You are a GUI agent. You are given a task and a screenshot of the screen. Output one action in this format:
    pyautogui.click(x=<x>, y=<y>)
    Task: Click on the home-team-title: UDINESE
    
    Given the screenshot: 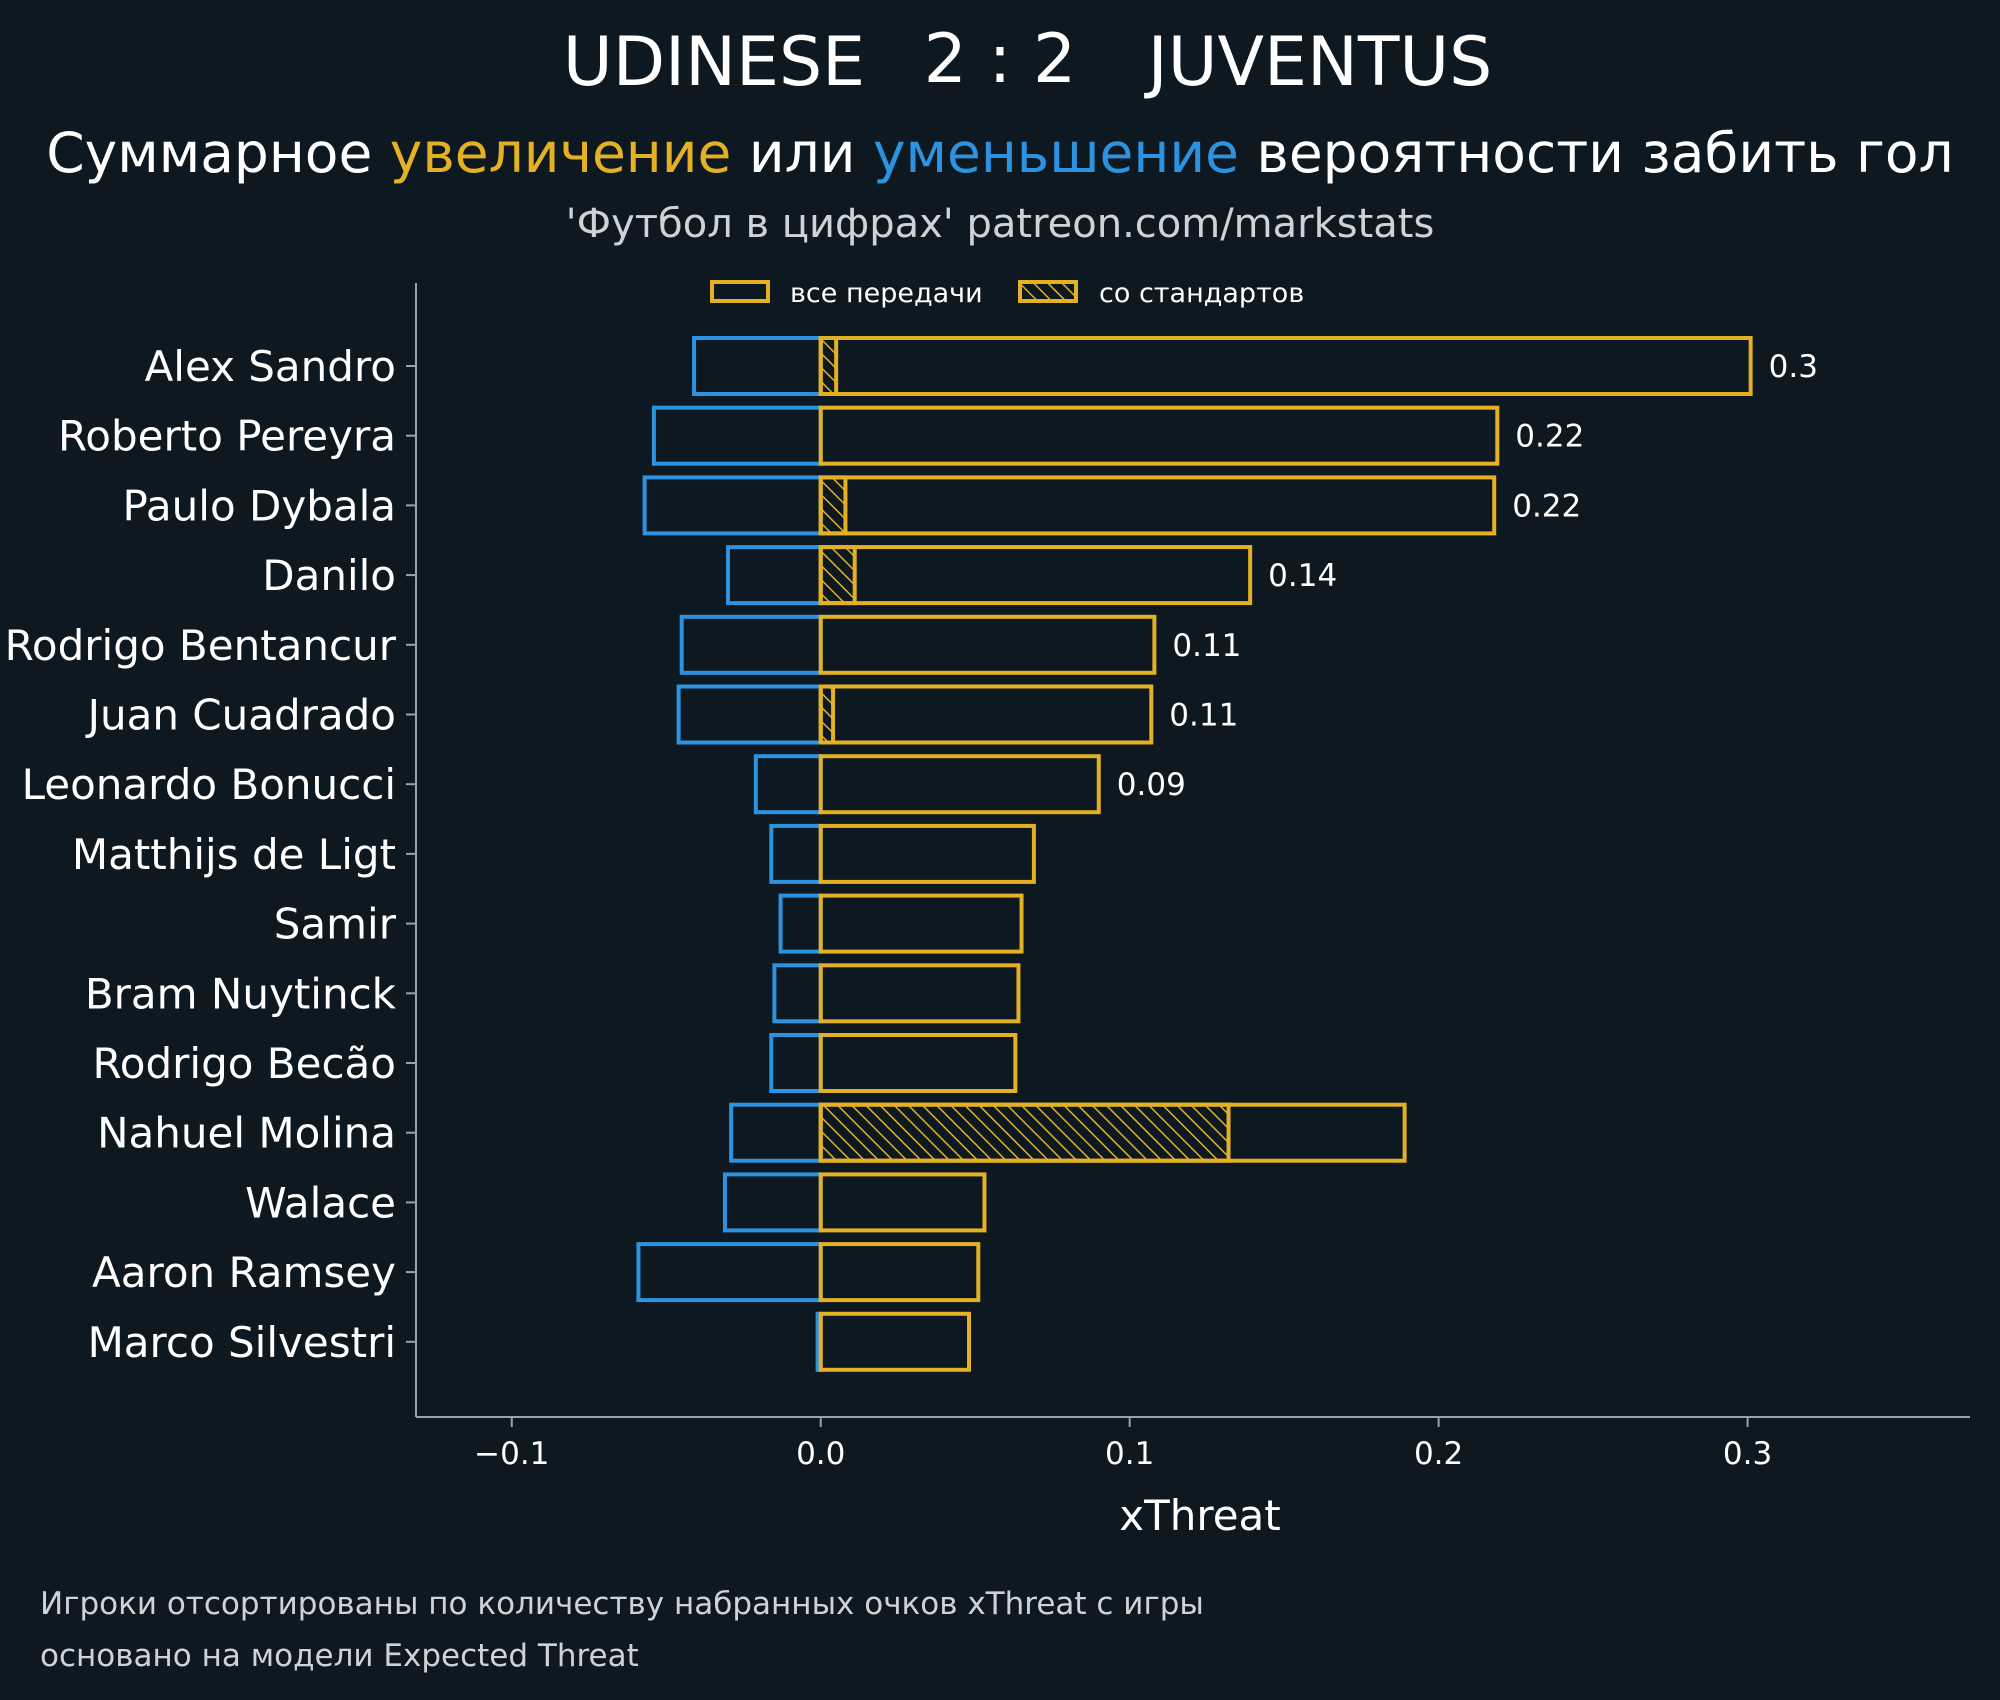 What is the action you would take?
    pyautogui.click(x=714, y=62)
    